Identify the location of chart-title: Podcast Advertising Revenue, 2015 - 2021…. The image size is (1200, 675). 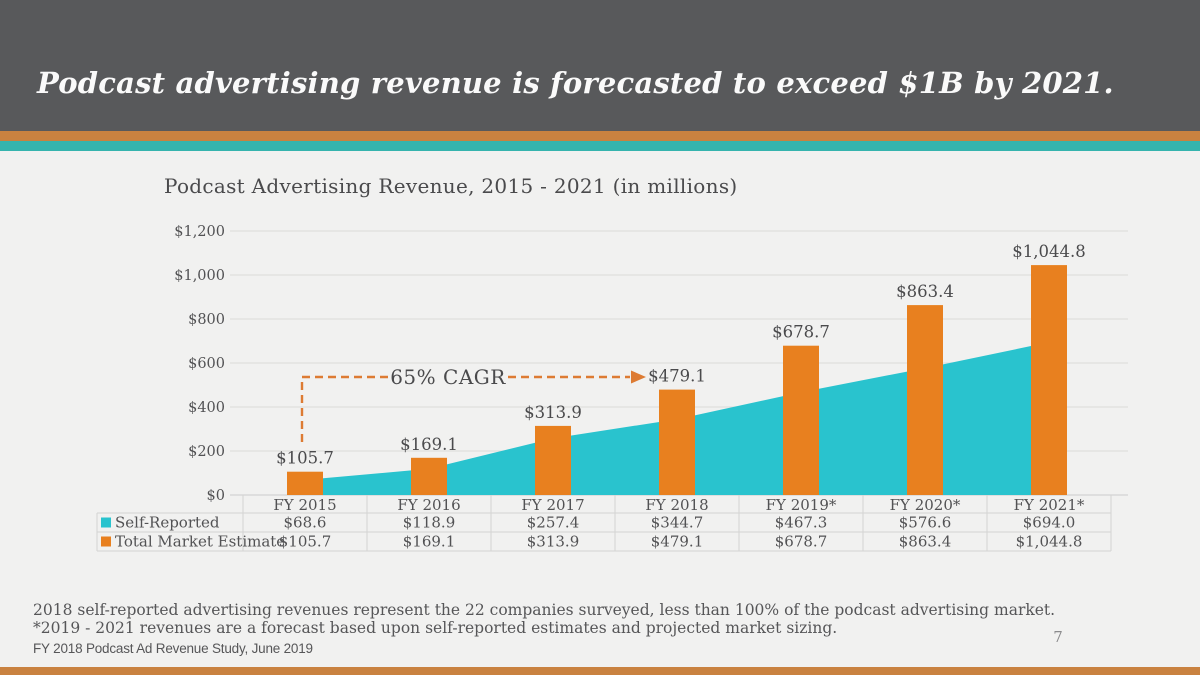
(451, 186).